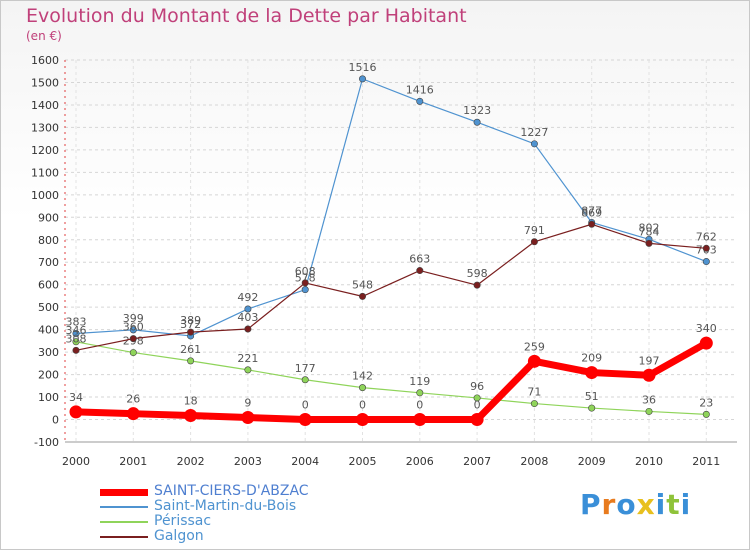 This screenshot has height=550, width=750. I want to click on legend-label: Saint-Martin-du-Bois, so click(225, 506).